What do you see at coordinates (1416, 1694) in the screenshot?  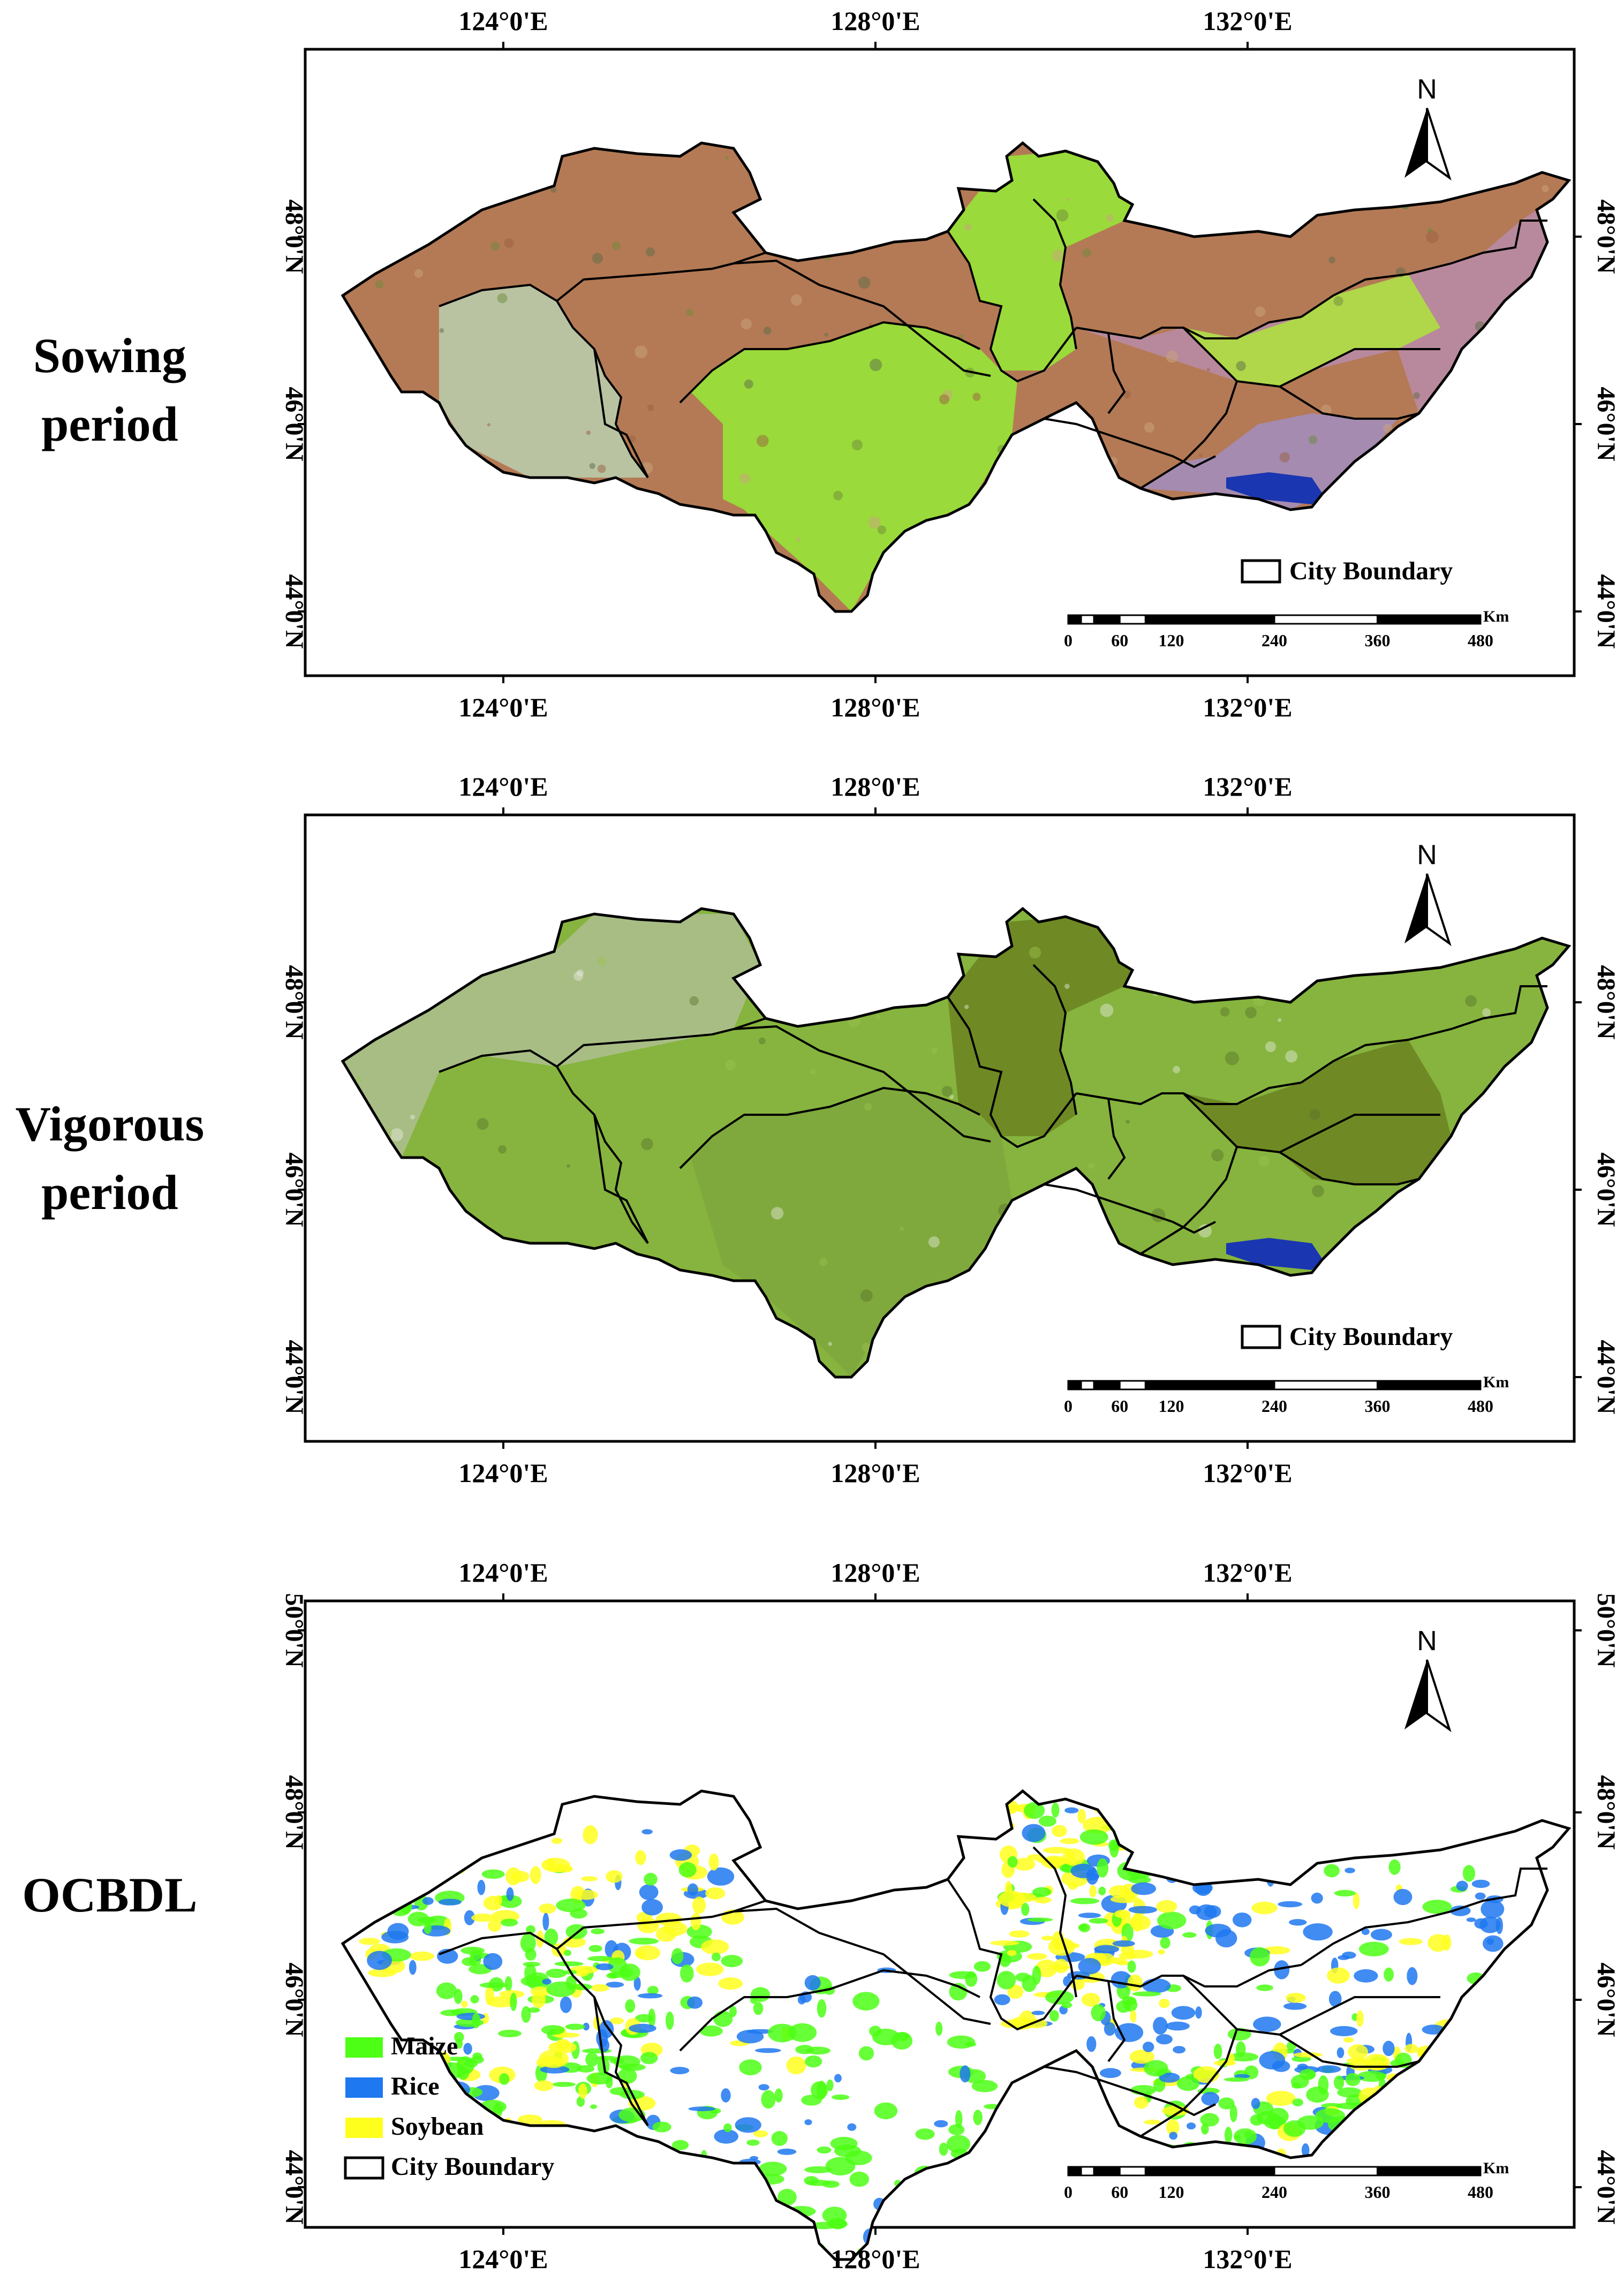 I see `north-arrow-icon` at bounding box center [1416, 1694].